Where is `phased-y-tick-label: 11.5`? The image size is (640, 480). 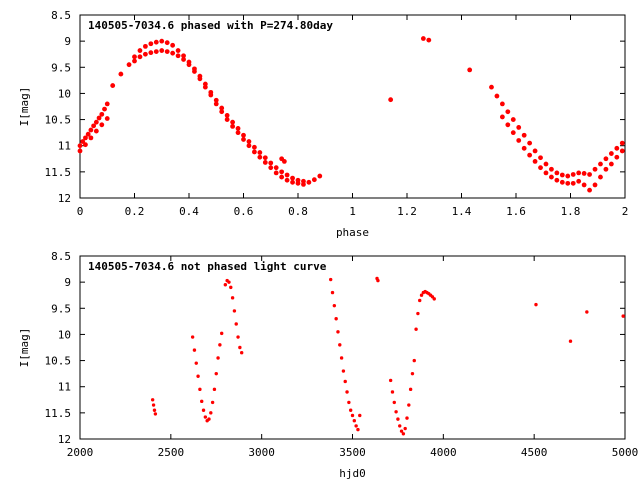
phased-y-tick-label: 11.5 is located at coordinates (58, 172).